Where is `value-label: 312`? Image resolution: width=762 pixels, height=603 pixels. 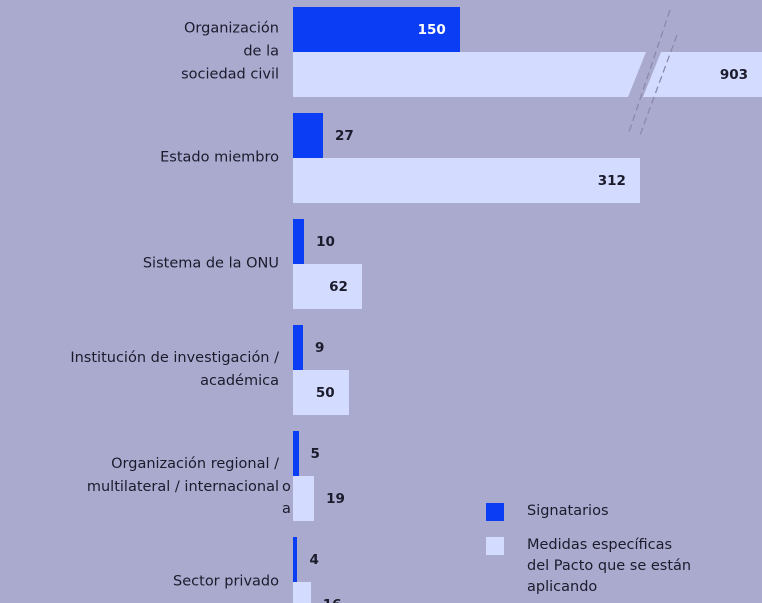
value-label: 312 is located at coordinates (611, 180).